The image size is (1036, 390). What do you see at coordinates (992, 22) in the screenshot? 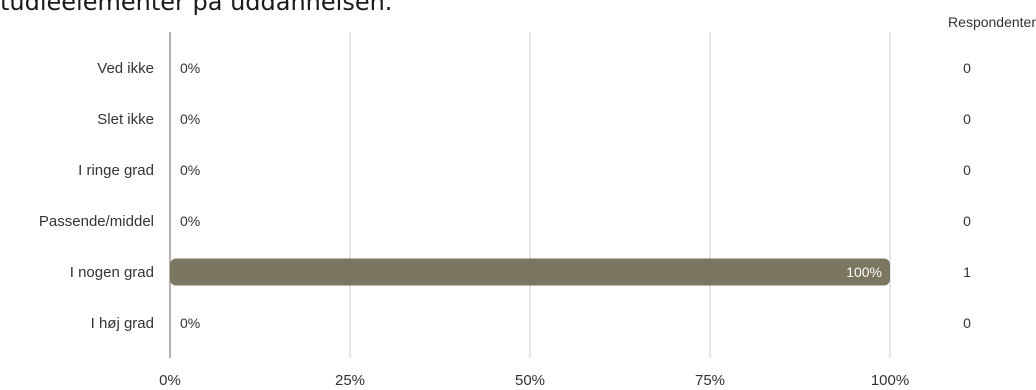
I see `respondents-header: Respondenter` at bounding box center [992, 22].